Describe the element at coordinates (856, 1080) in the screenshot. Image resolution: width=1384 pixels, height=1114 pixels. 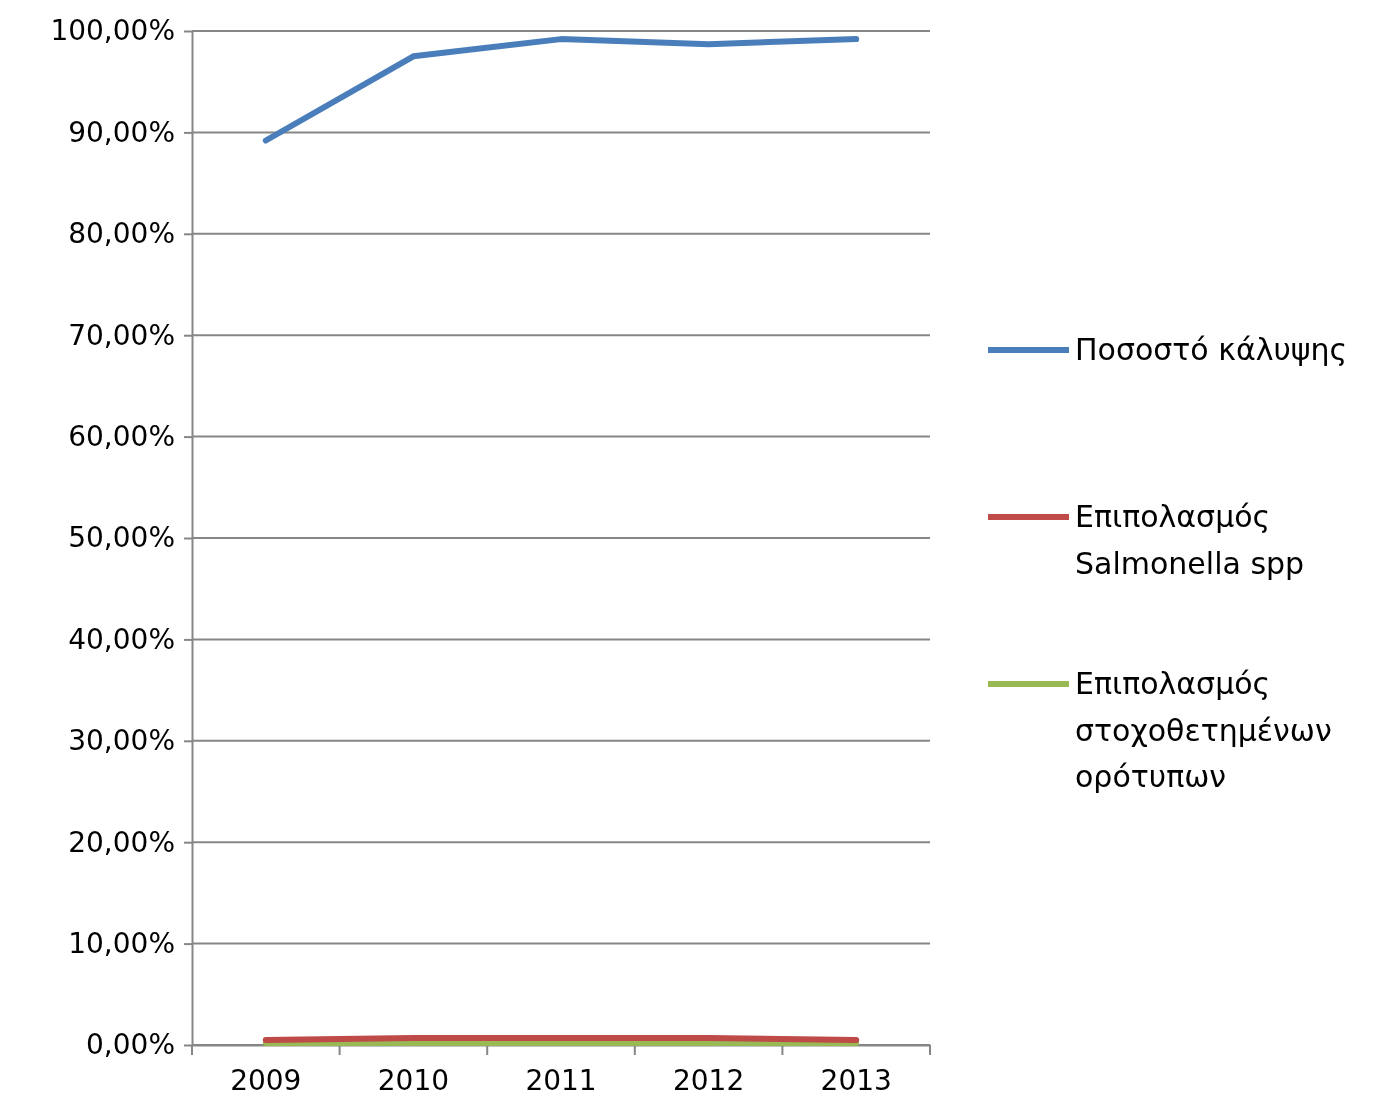
I see `x-tick-label: 2013` at that location.